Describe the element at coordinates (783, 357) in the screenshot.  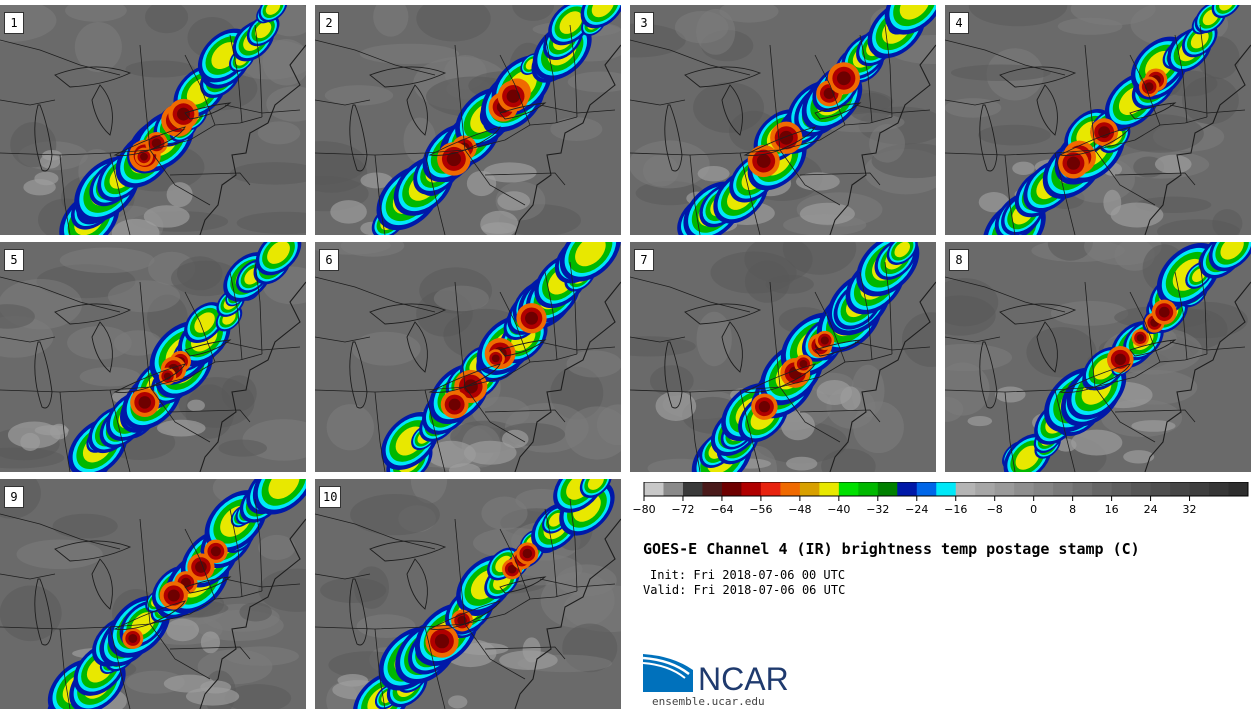
I see `member-panel-7: 7` at that location.